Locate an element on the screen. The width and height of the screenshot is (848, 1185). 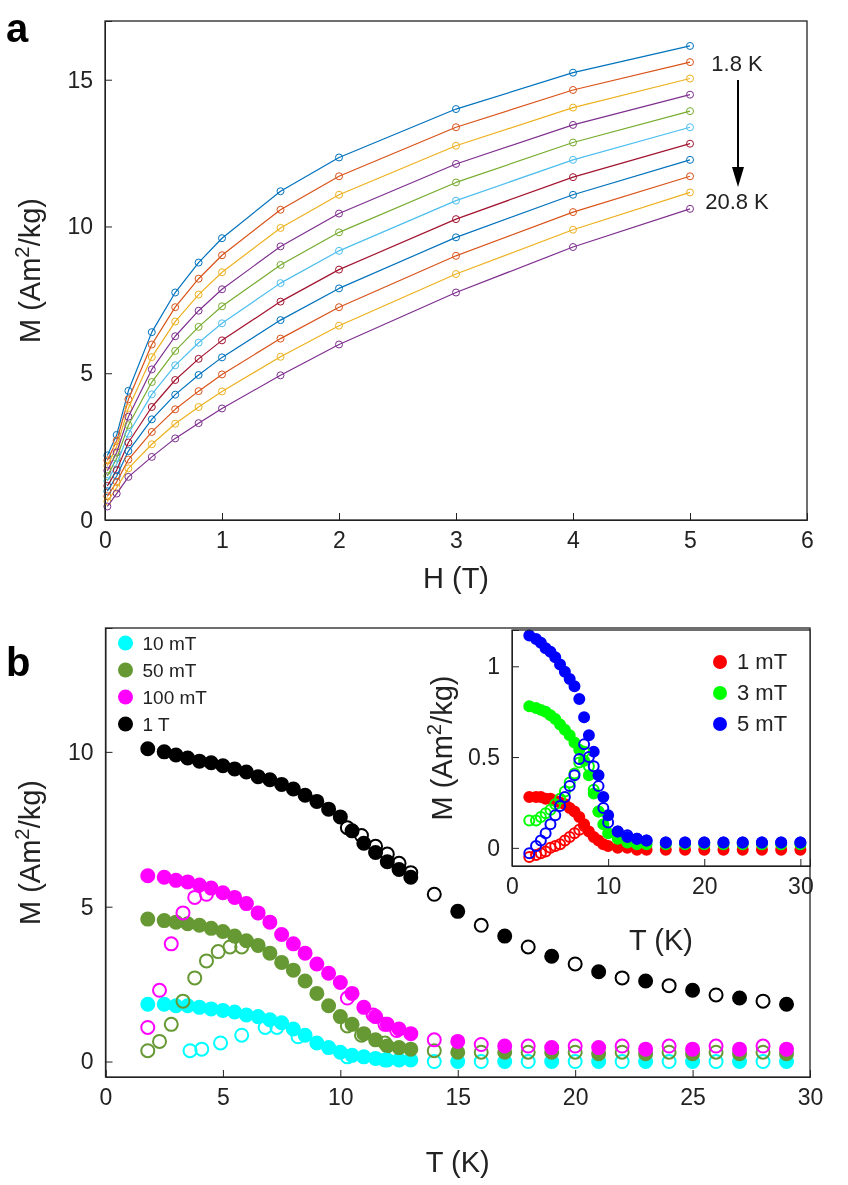
x-tick-label: 4 is located at coordinates (574, 540).